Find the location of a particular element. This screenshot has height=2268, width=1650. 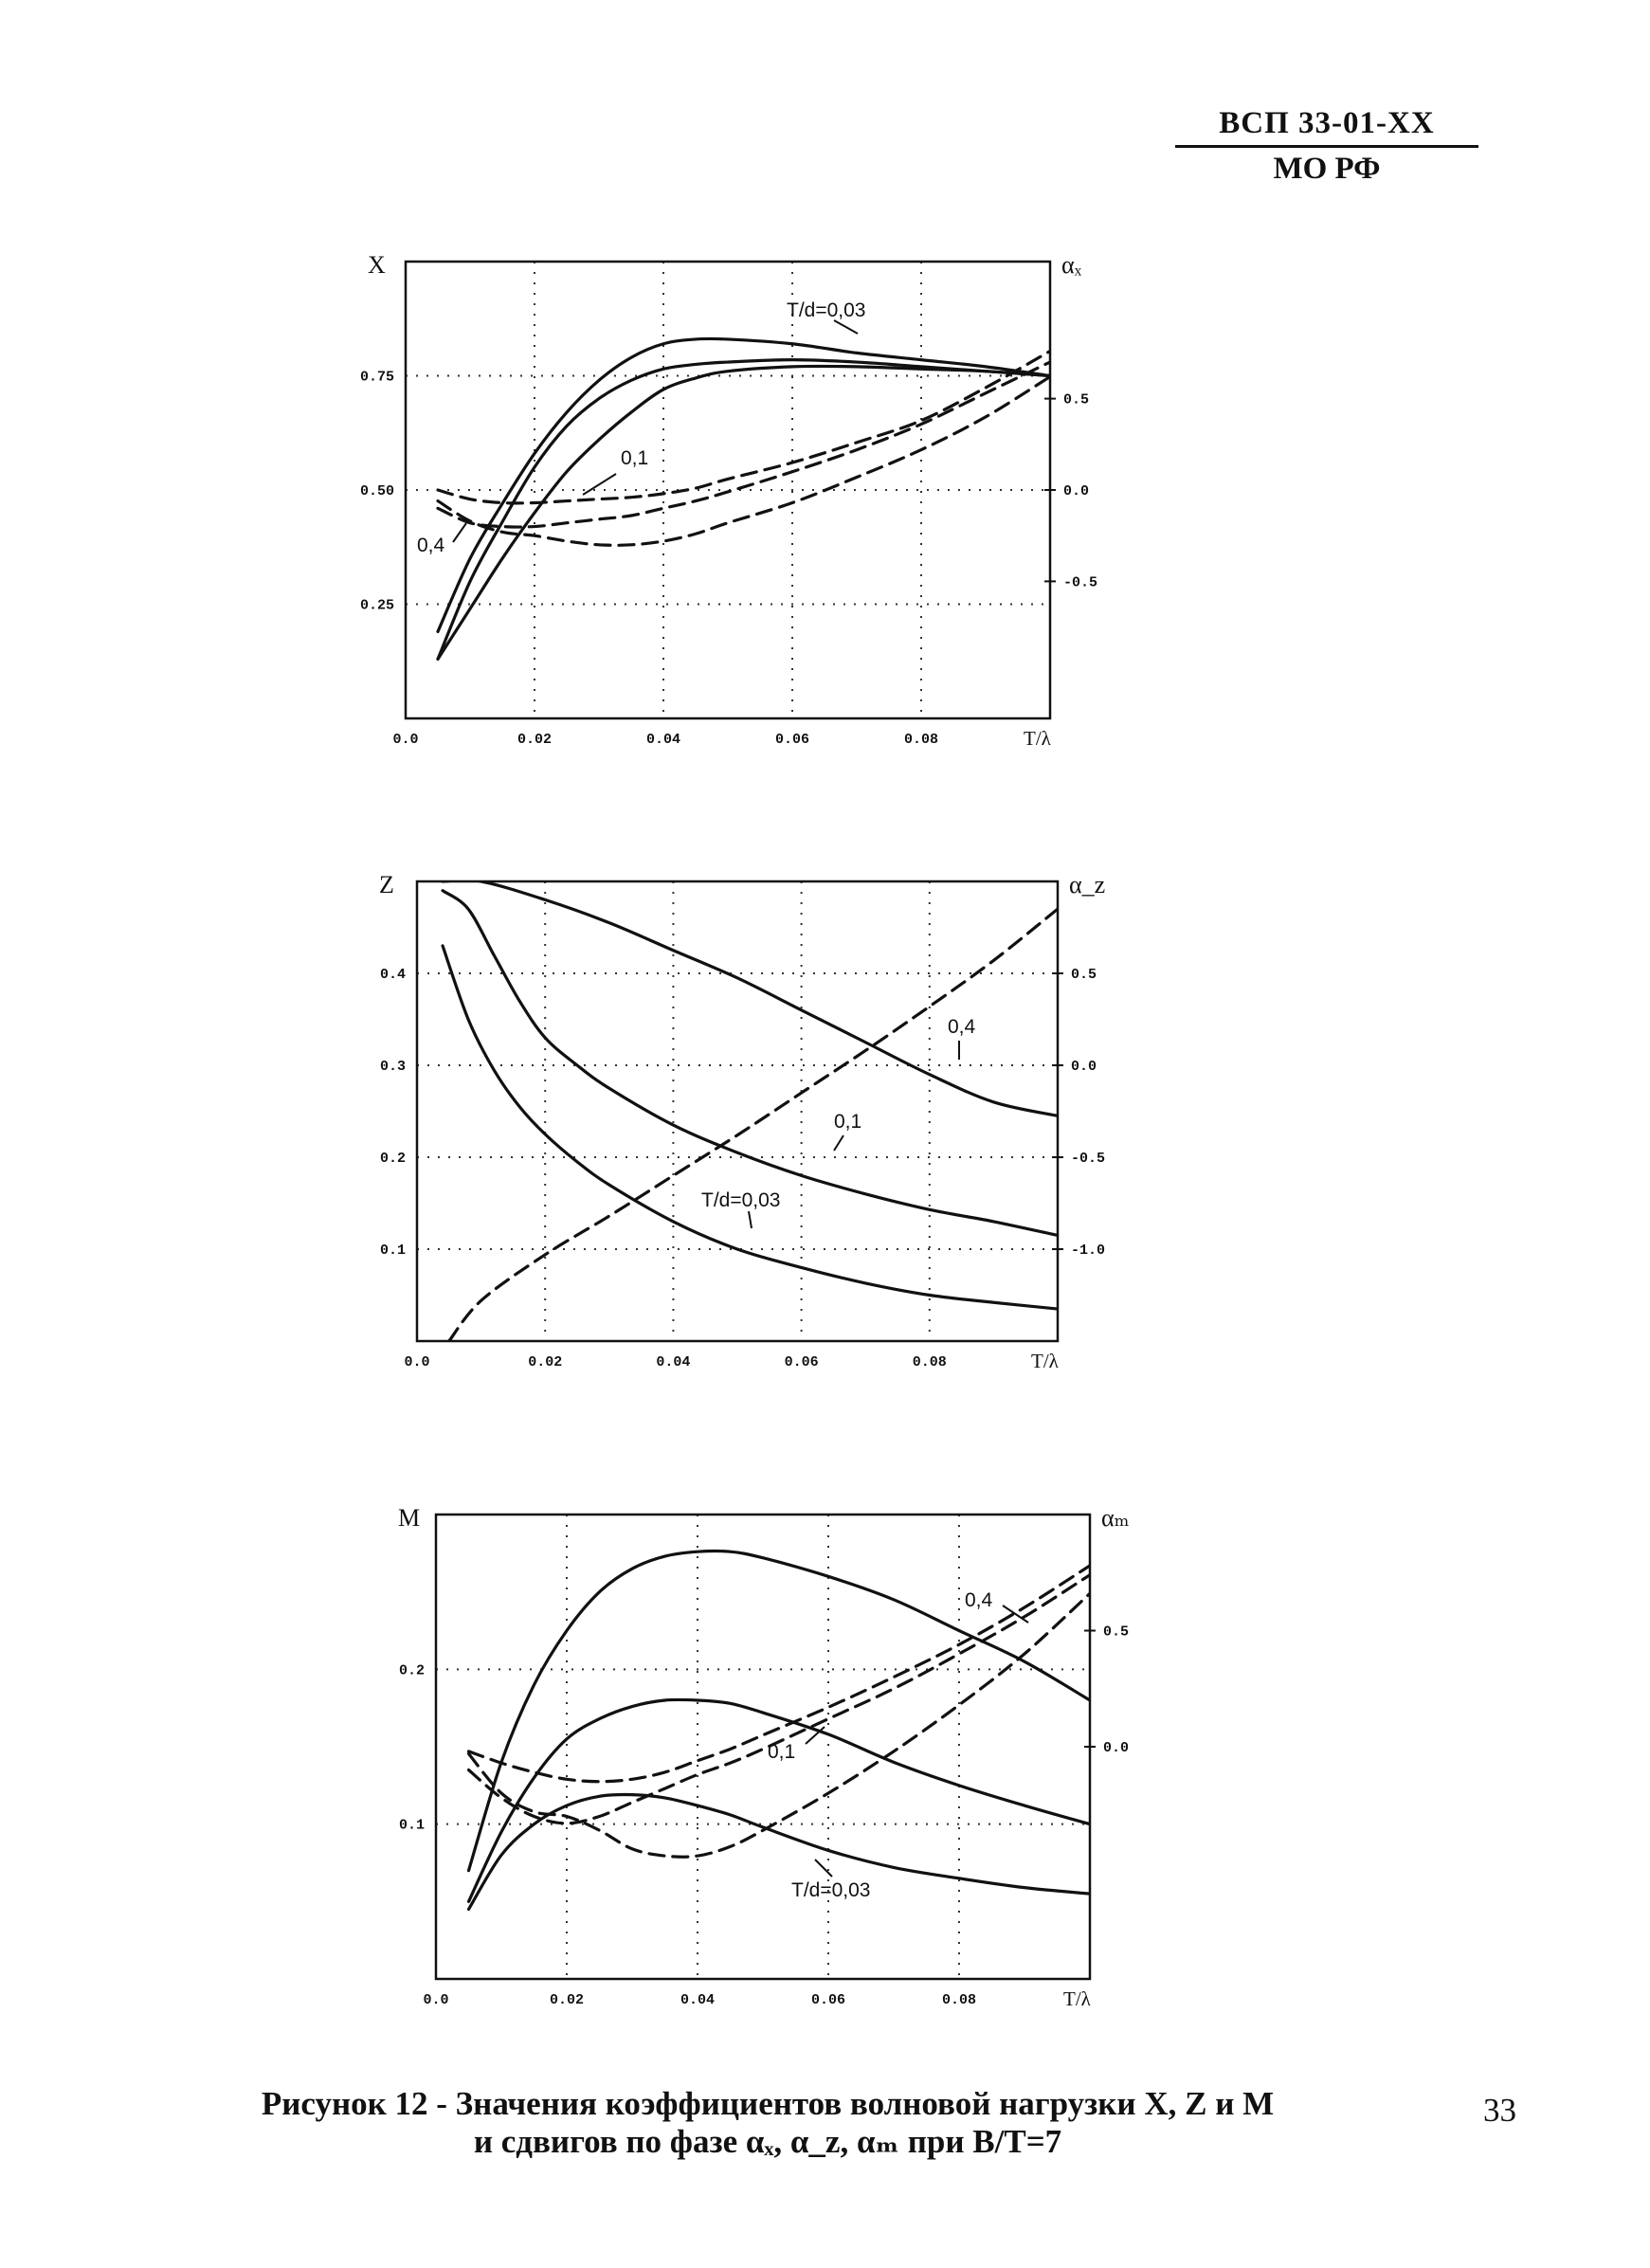

caption-line-2: и сдвигов по фазе αₓ, α_z, αₘ при B/T=7 is located at coordinates (767, 2141).